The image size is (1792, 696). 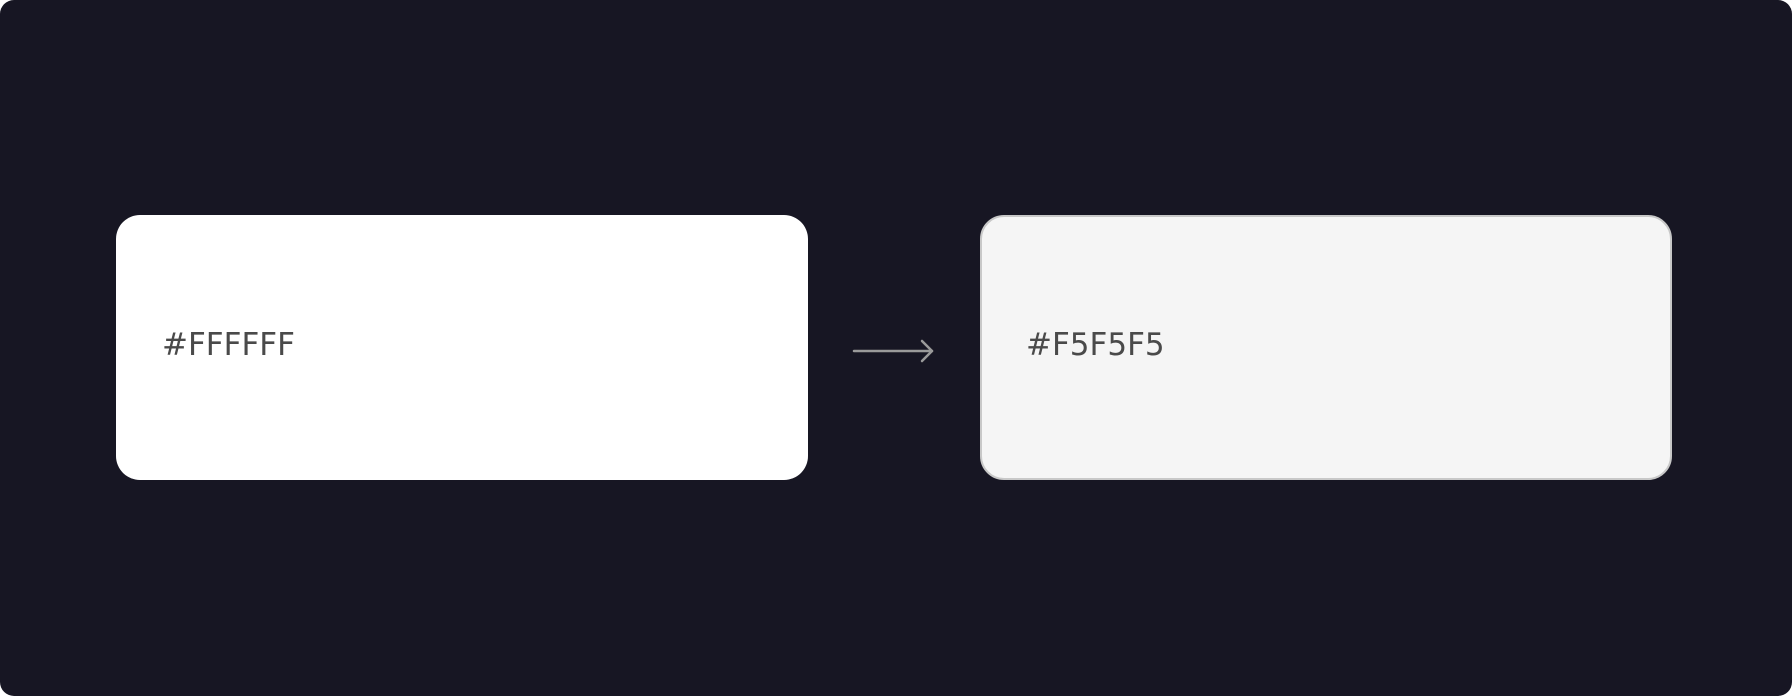 What do you see at coordinates (1326, 347) in the screenshot?
I see `target-color-swatch: #F5F5F5` at bounding box center [1326, 347].